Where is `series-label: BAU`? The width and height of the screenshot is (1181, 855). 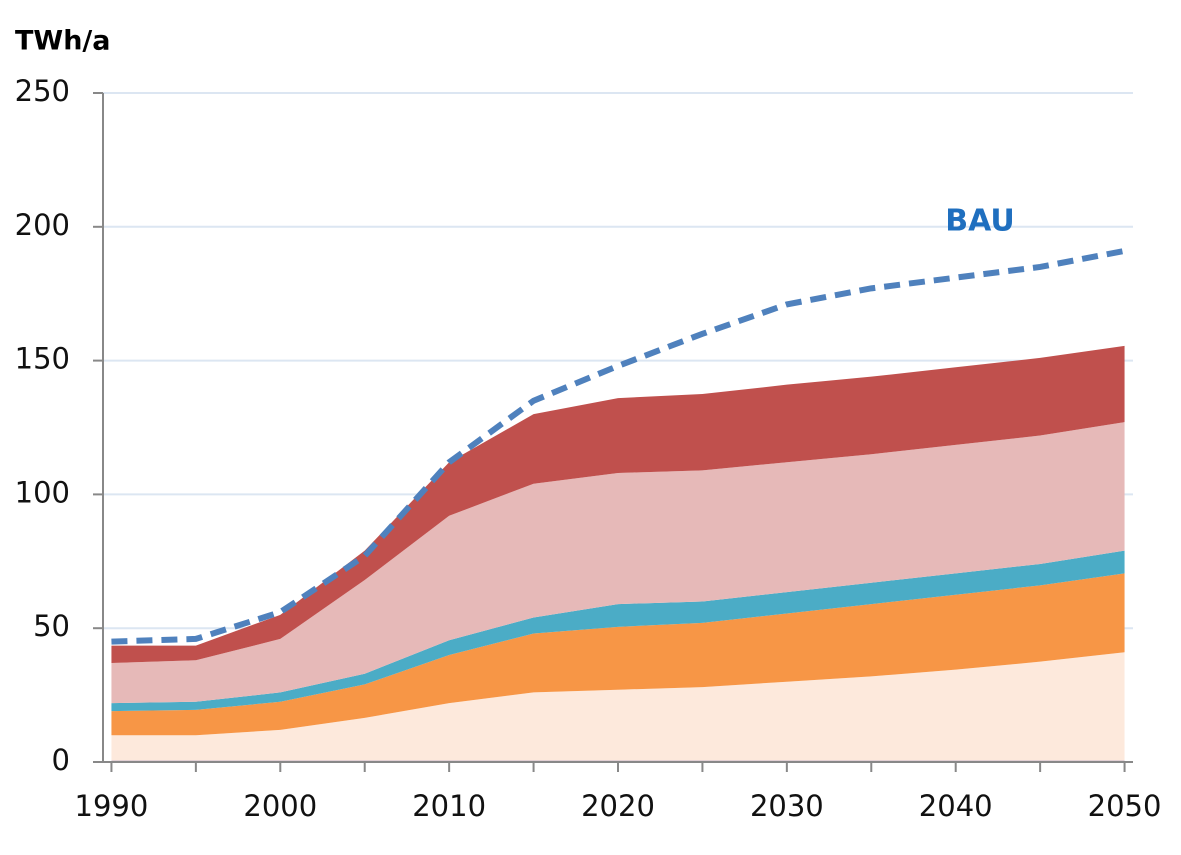
series-label: BAU is located at coordinates (980, 221).